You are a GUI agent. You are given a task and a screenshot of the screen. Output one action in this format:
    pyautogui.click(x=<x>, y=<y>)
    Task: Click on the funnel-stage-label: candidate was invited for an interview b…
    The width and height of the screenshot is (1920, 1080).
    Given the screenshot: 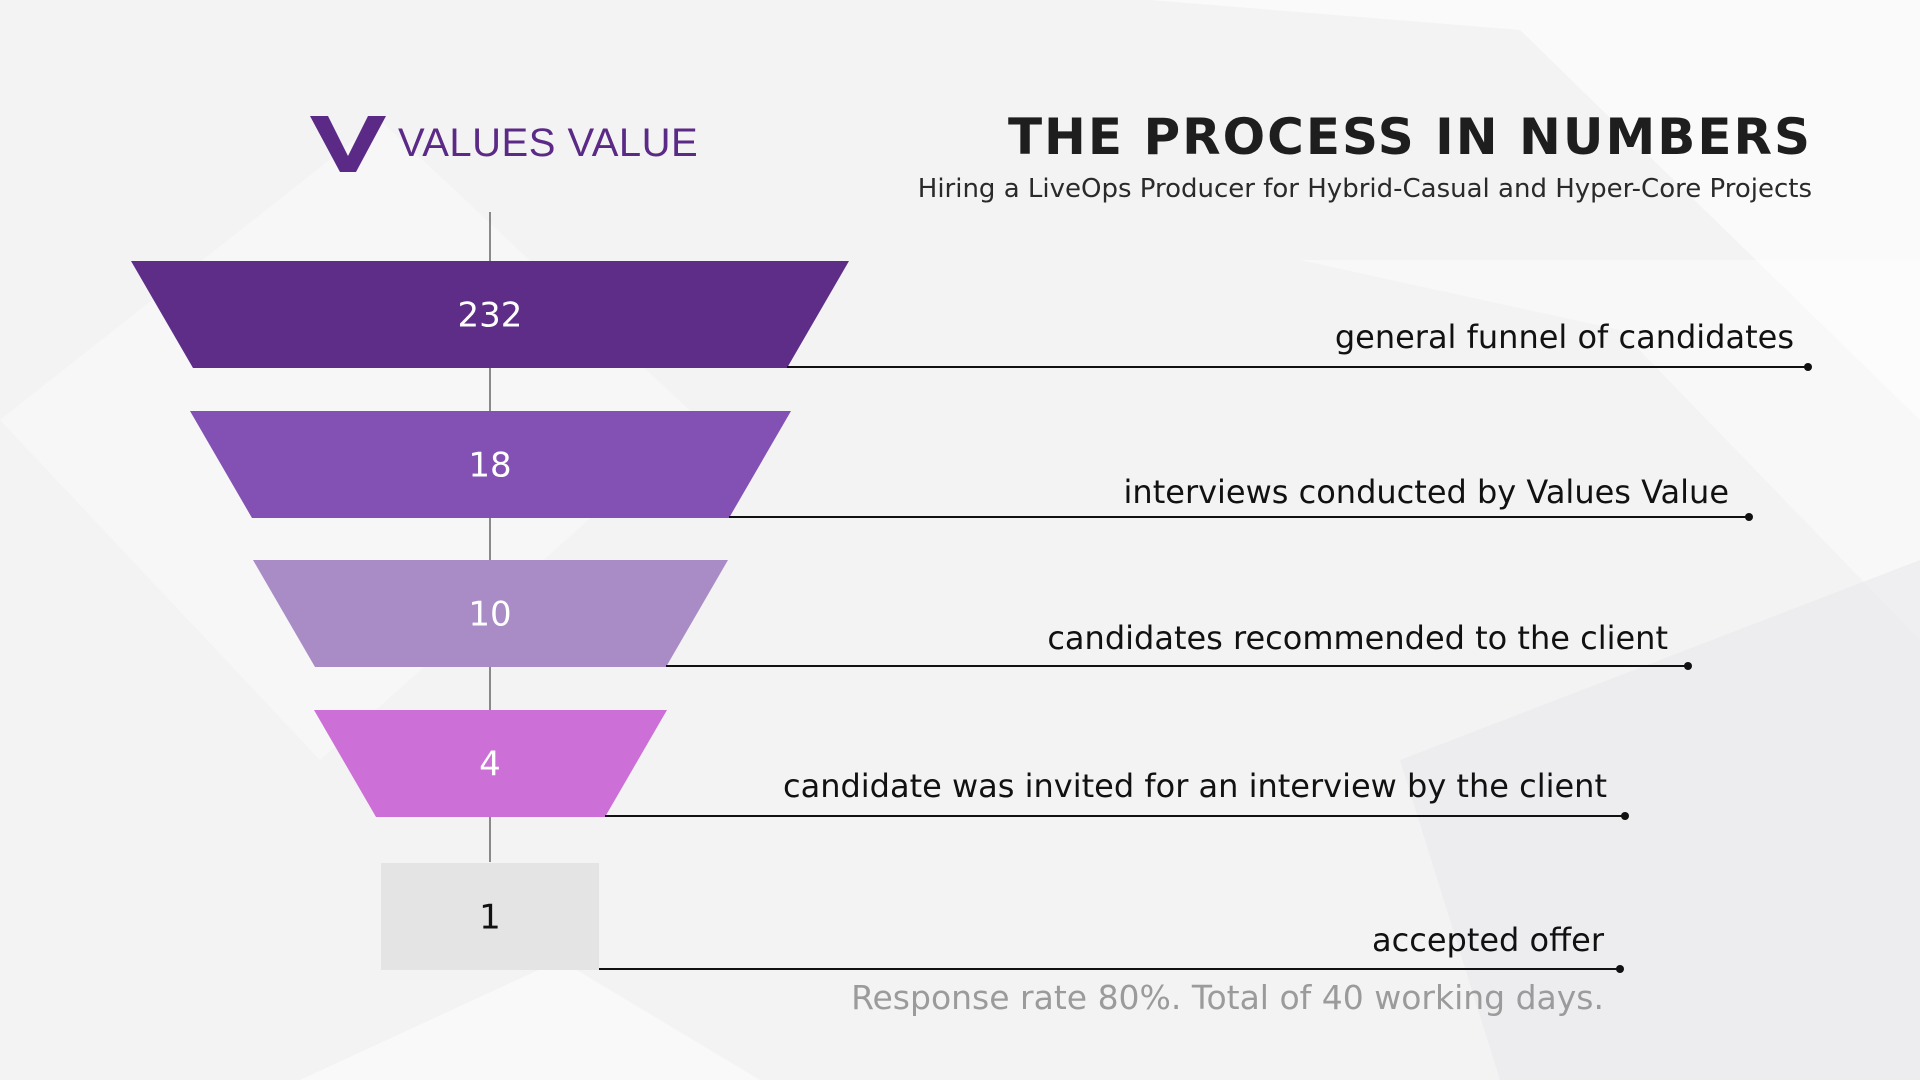 What is the action you would take?
    pyautogui.click(x=1194, y=786)
    